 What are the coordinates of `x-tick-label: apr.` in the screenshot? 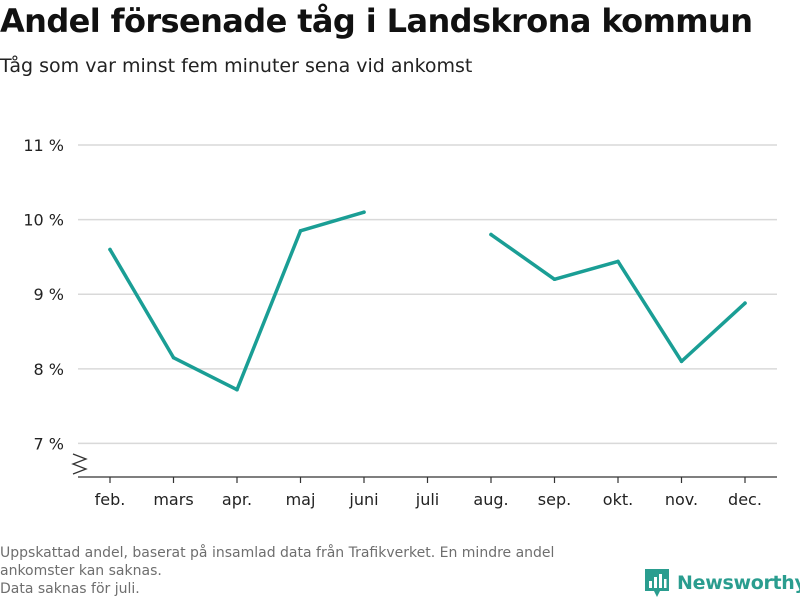 It's located at (237, 499).